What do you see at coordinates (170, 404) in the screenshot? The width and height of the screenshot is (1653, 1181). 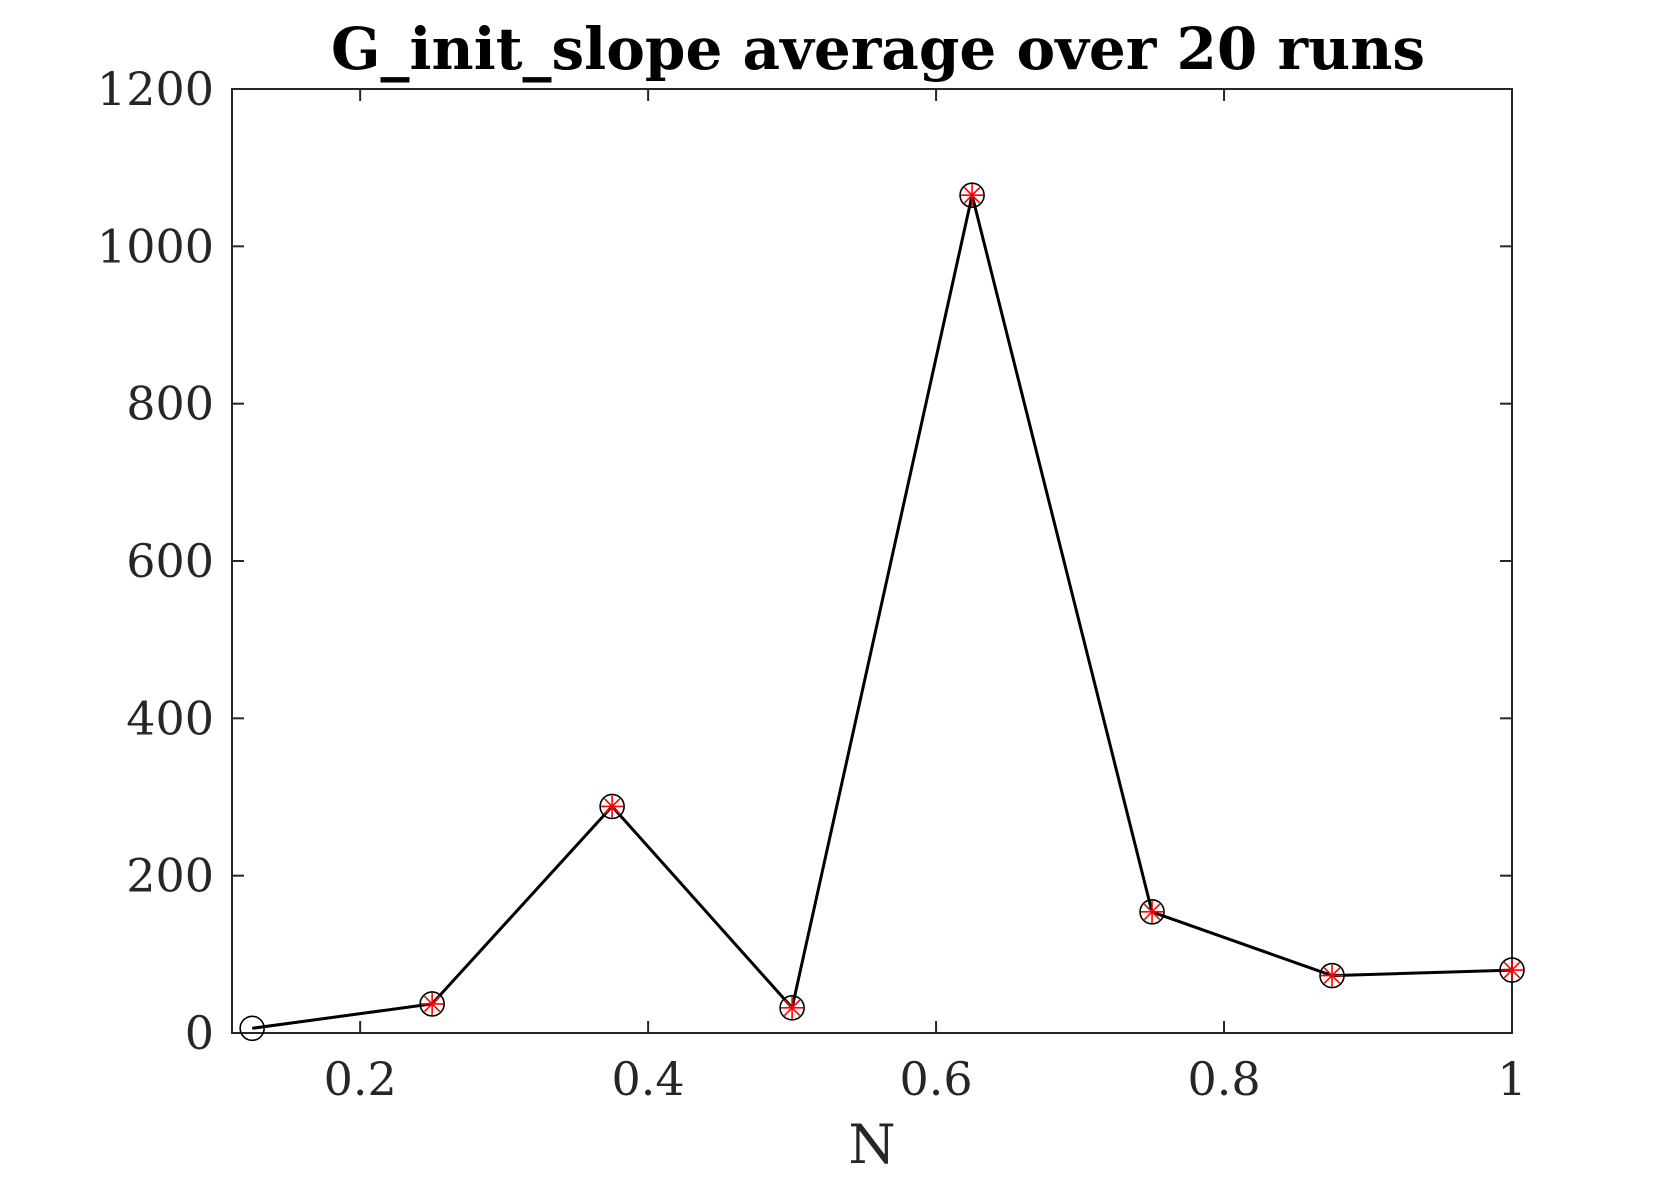 I see `y-tick-label: 800` at bounding box center [170, 404].